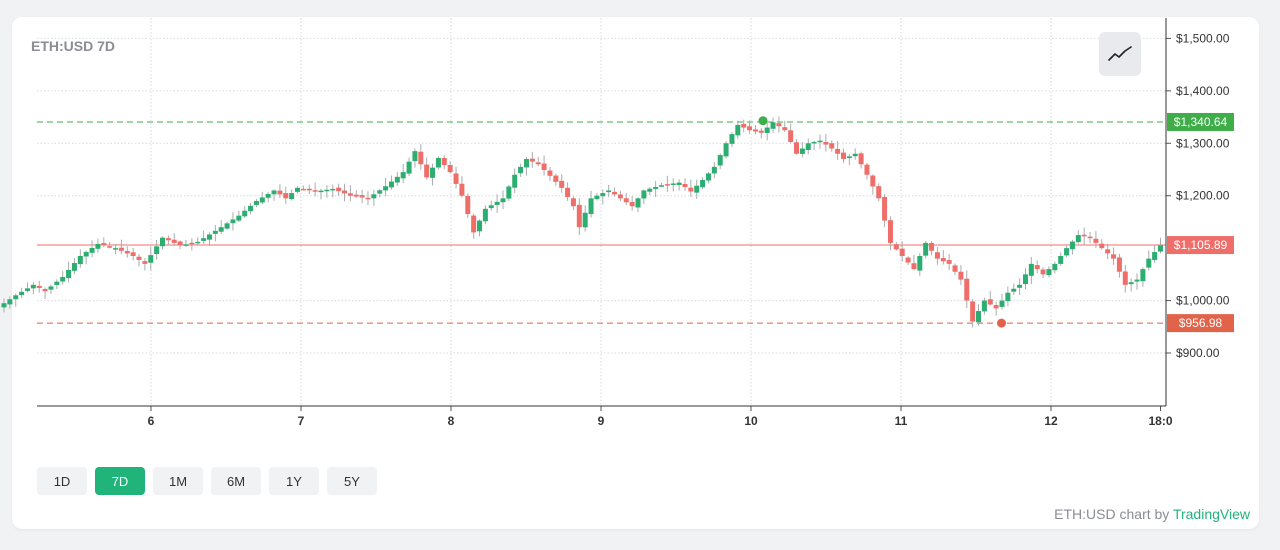  Describe the element at coordinates (1120, 54) in the screenshot. I see `chart-type-button` at that location.